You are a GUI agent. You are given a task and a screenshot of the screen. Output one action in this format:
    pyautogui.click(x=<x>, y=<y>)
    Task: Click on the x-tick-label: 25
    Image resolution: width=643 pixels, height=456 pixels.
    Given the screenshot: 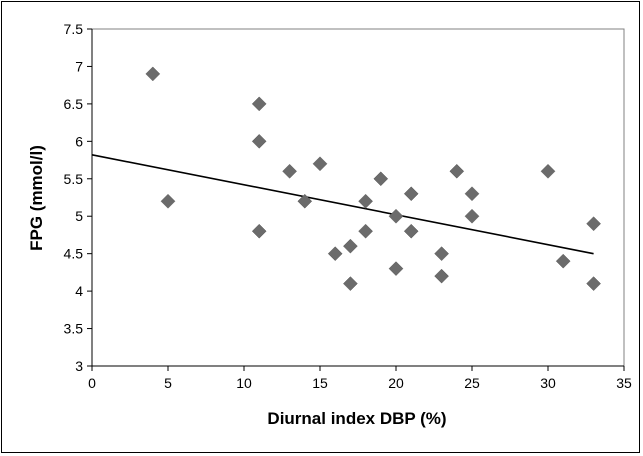 What is the action you would take?
    pyautogui.click(x=472, y=383)
    